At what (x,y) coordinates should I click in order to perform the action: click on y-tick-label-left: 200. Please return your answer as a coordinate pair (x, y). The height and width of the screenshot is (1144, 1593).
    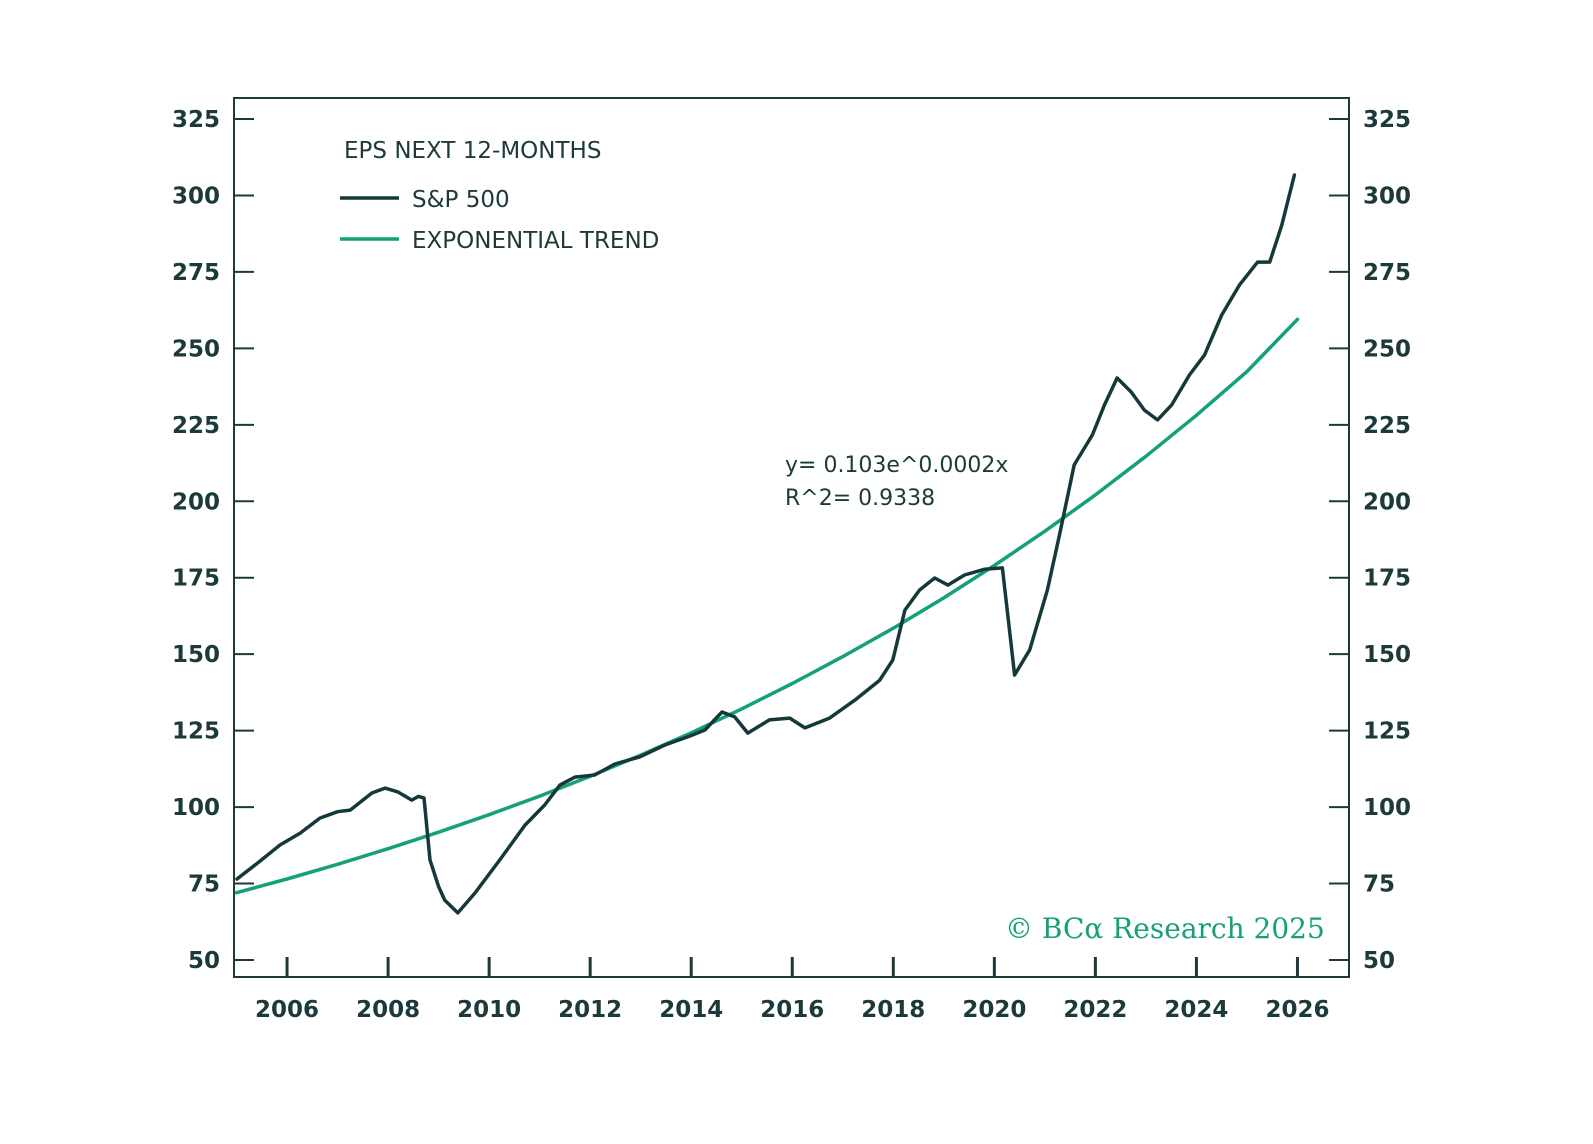
    Looking at the image, I should click on (196, 502).